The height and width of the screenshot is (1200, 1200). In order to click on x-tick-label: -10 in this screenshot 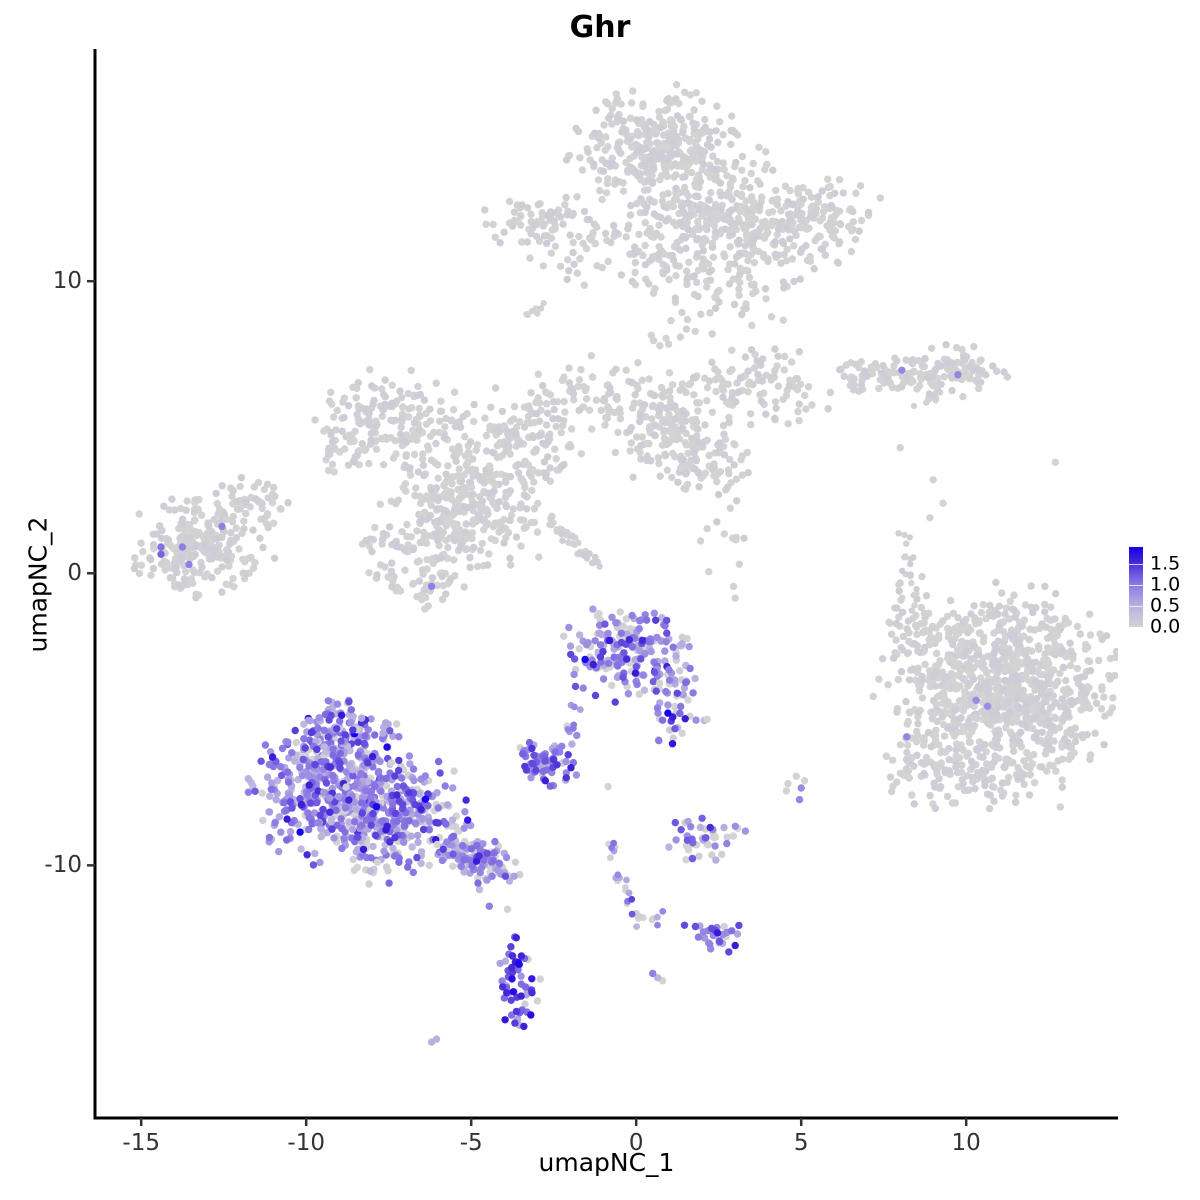, I will do `click(306, 1143)`.